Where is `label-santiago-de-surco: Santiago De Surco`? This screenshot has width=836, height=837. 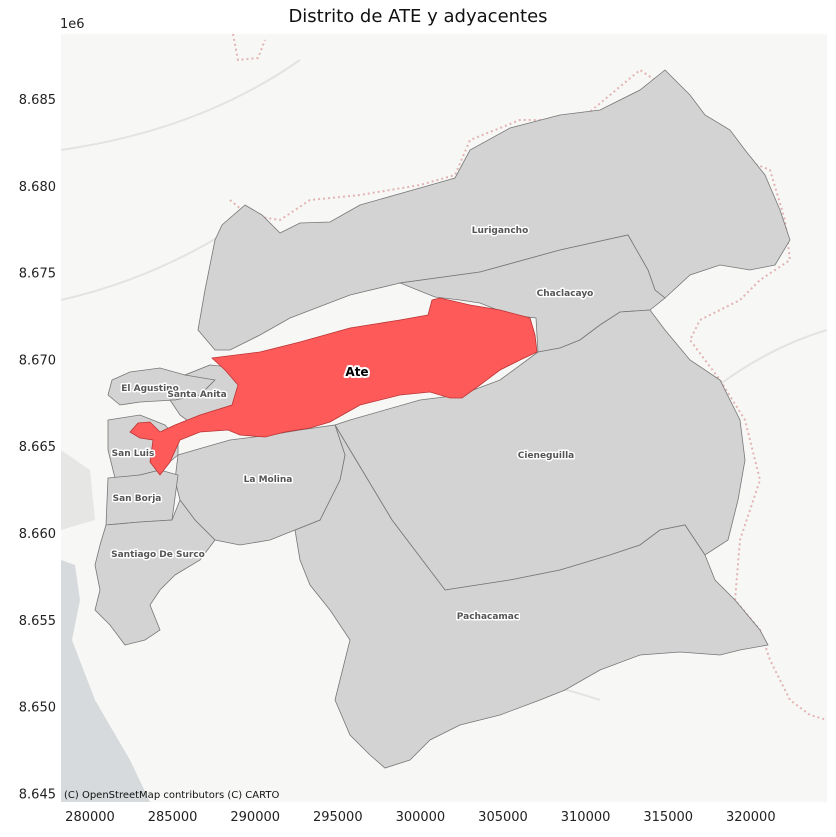 label-santiago-de-surco: Santiago De Surco is located at coordinates (158, 555).